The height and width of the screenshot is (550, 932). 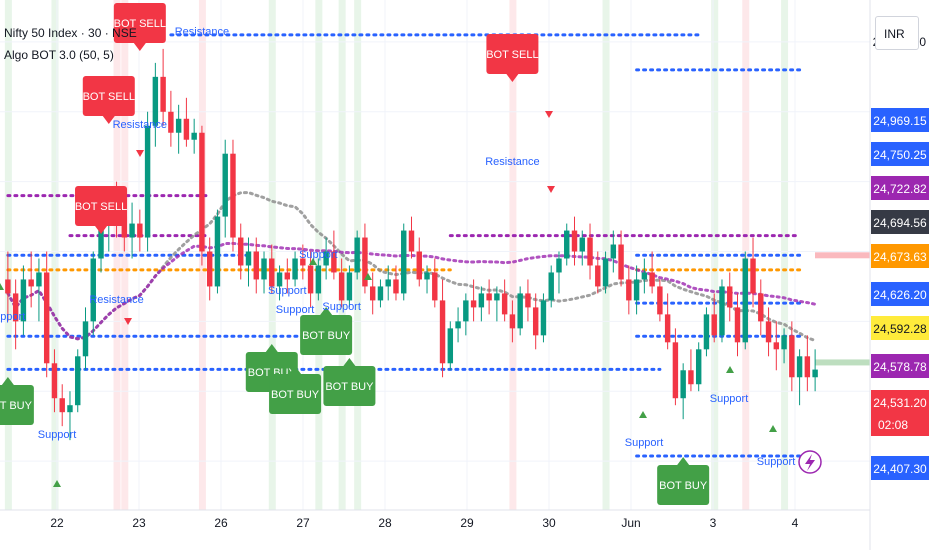 I want to click on bot-sell-pointer, so click(x=101, y=230).